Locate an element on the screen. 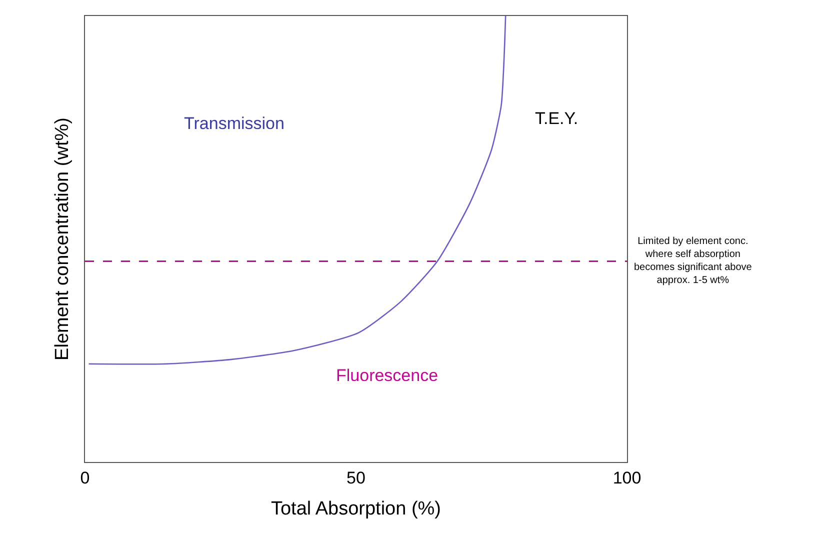  y-axis-title: Element concentration (wt%) is located at coordinates (62, 239).